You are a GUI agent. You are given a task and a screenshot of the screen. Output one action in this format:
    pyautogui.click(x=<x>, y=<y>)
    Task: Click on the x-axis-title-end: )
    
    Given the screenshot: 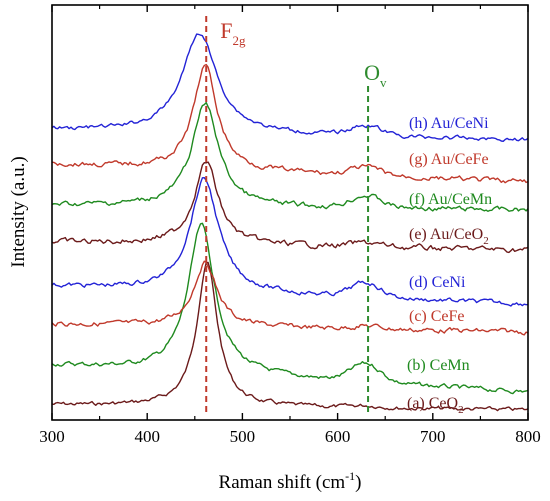 What is the action you would take?
    pyautogui.click(x=358, y=482)
    